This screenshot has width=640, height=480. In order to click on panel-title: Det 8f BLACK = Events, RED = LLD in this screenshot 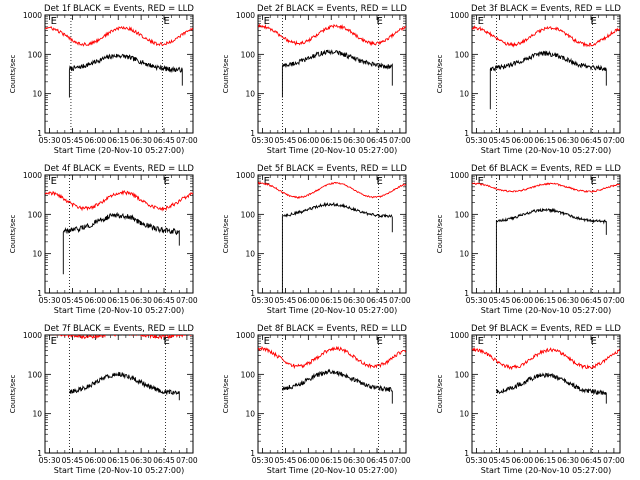, I will do `click(332, 329)`.